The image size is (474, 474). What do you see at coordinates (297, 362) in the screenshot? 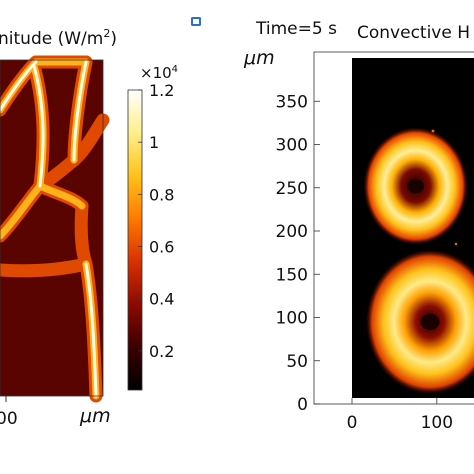
I see `y-tick-label: 50` at bounding box center [297, 362].